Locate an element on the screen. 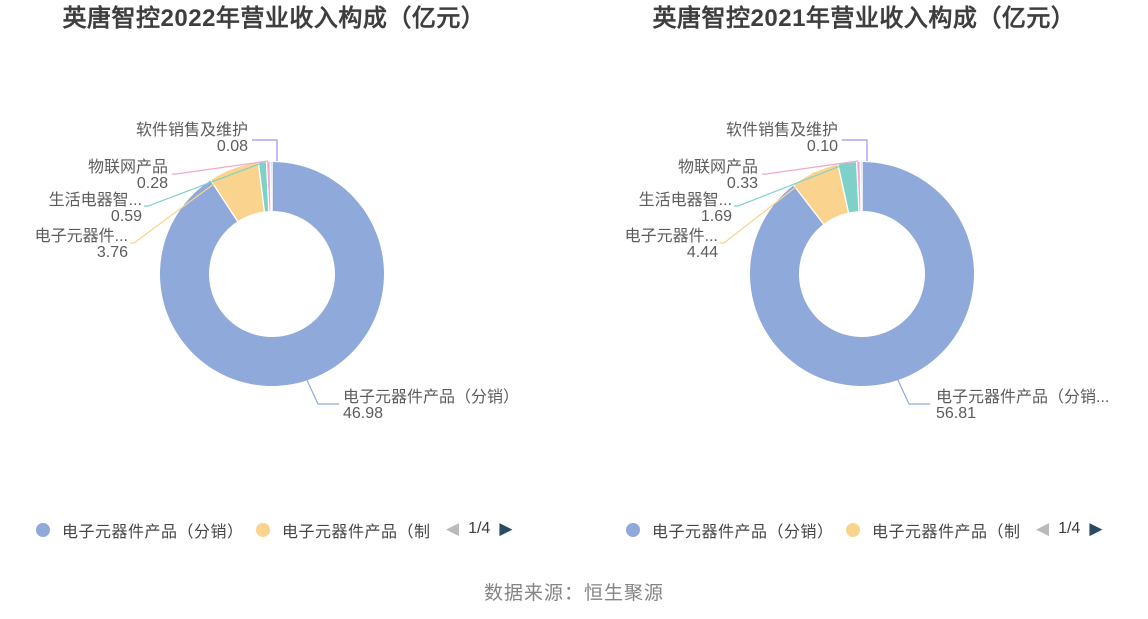 This screenshot has height=619, width=1148. chart-title-2022: 英唐智控2022年营业收入构成（亿元） is located at coordinates (274, 18).